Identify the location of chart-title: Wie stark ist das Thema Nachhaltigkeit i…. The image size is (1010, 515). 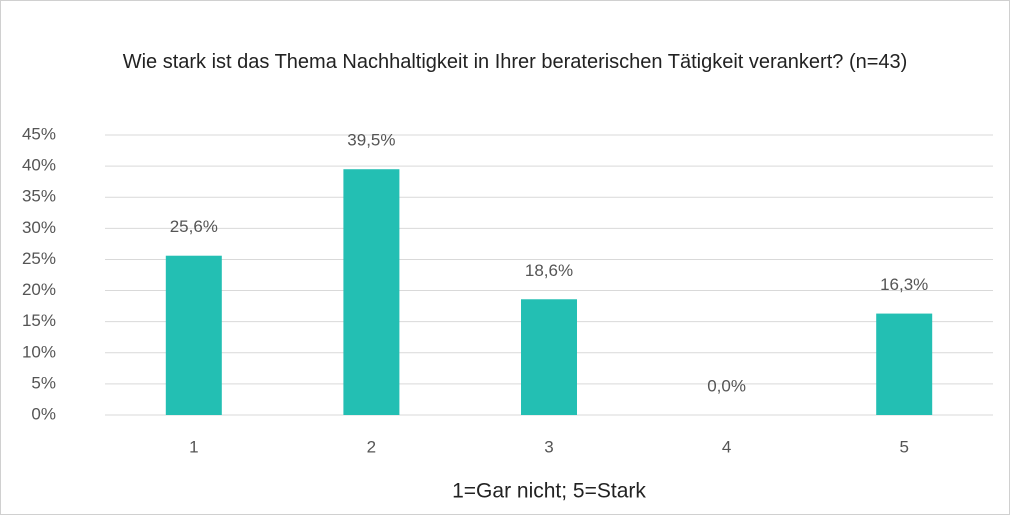
(515, 62).